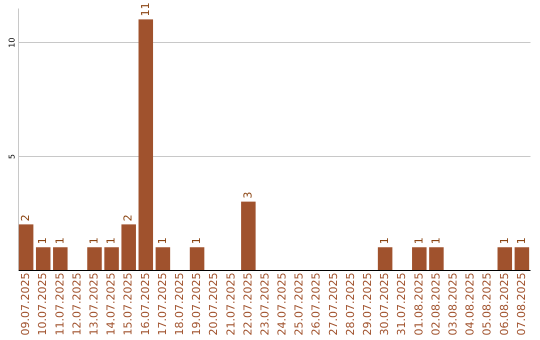 The width and height of the screenshot is (540, 340). I want to click on x-tick-label: 17.07.2025, so click(162, 304).